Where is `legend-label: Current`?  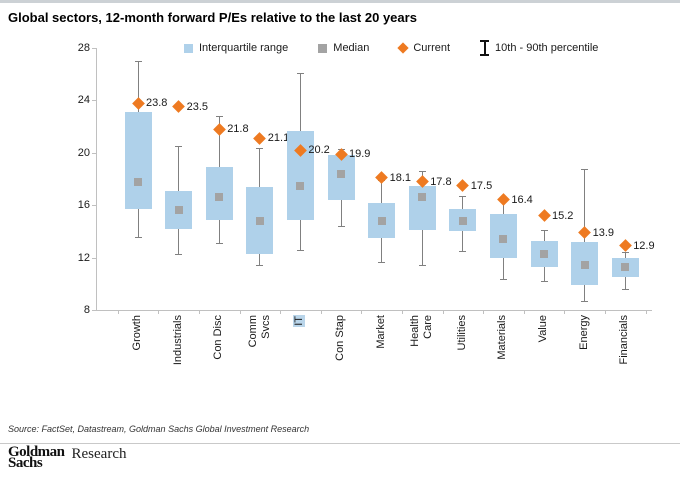 legend-label: Current is located at coordinates (432, 48).